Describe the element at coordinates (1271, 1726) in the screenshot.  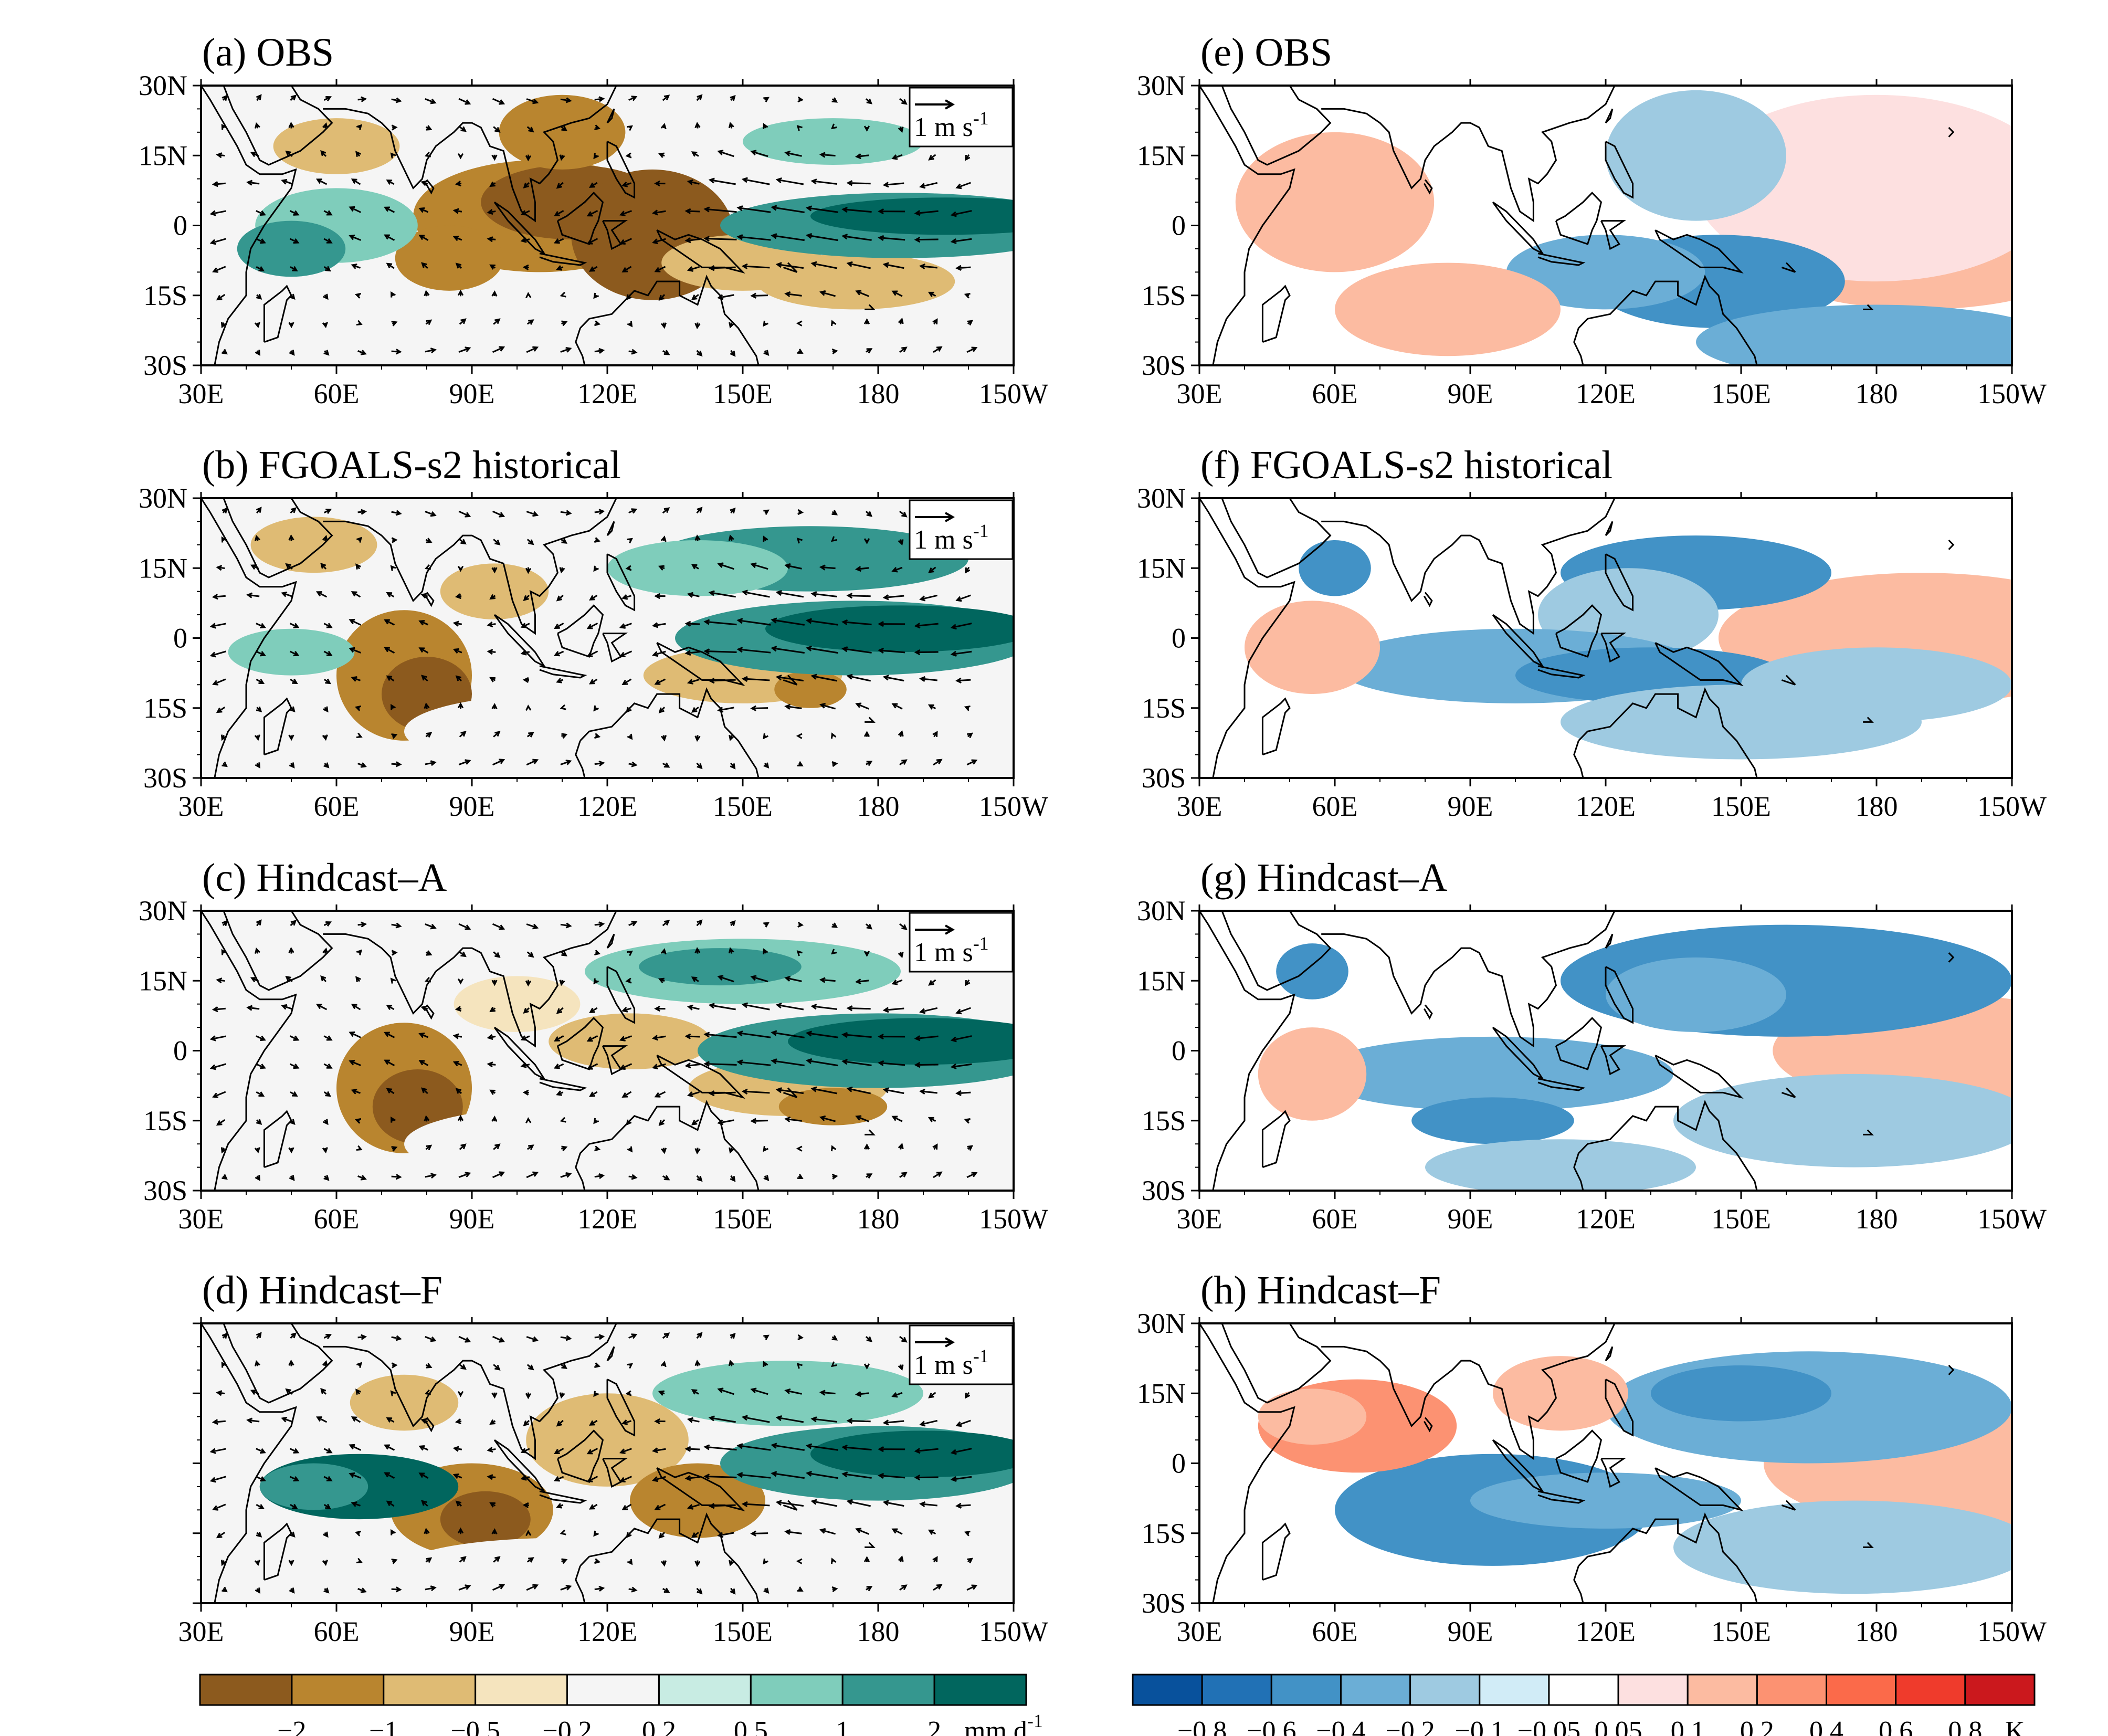
I see `colorbar-label: −0.6` at that location.